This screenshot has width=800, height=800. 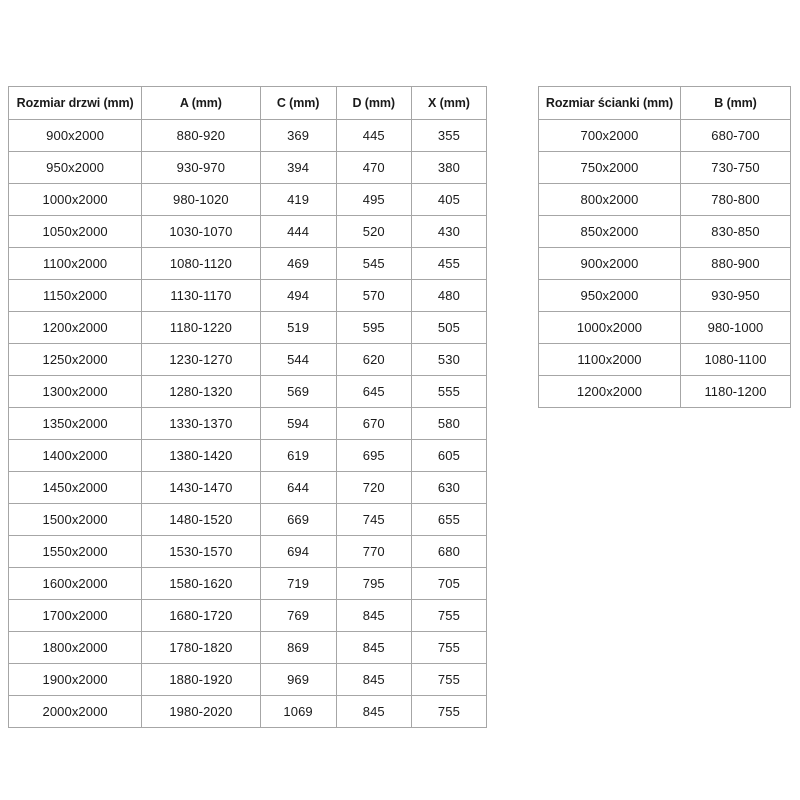 I want to click on doors-column-header-2: C (mm), so click(x=298, y=103).